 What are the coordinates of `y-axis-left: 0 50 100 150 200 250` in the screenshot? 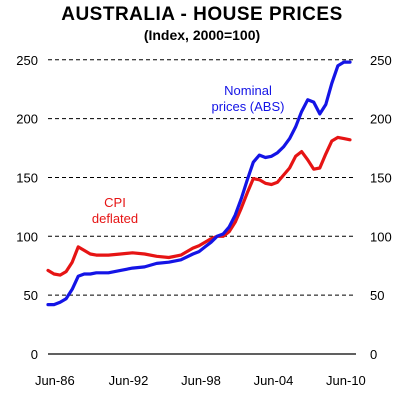 It's located at (27, 207).